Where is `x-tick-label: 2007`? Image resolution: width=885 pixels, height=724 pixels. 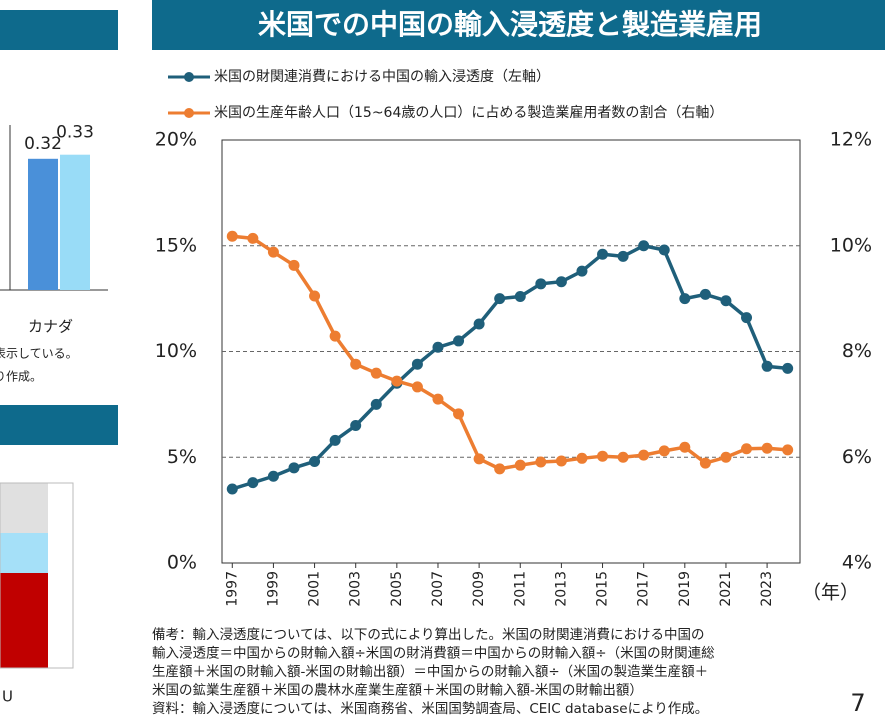 x-tick-label: 2007 is located at coordinates (438, 589).